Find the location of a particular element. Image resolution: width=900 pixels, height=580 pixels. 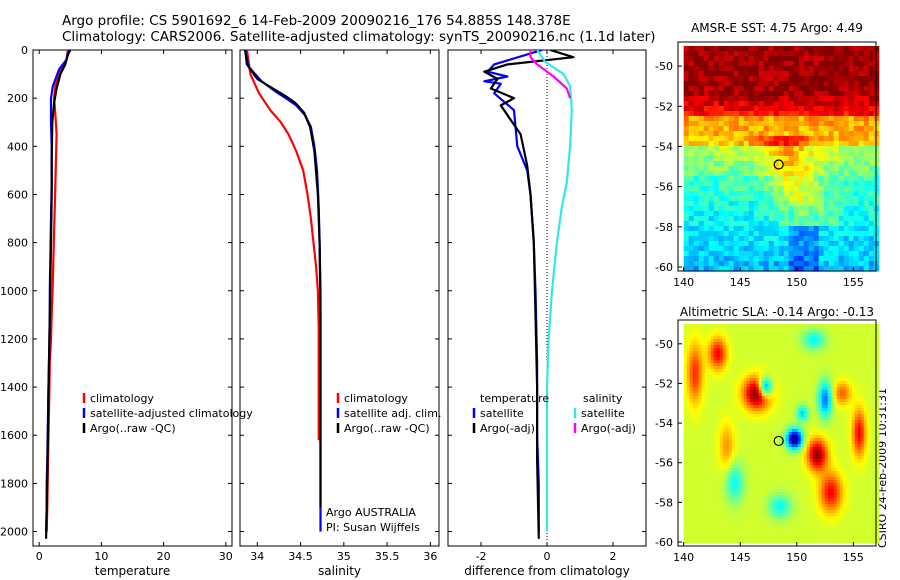

y-tick-label: 2000 is located at coordinates (14, 532).